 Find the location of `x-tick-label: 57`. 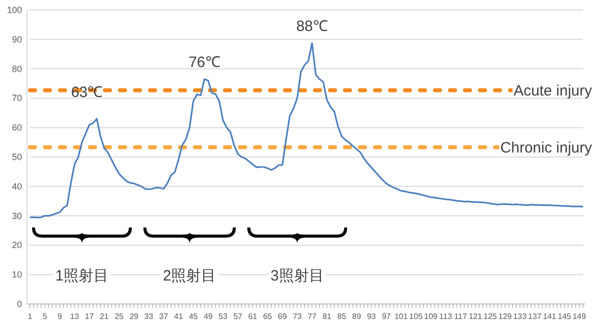

x-tick-label: 57 is located at coordinates (238, 316).